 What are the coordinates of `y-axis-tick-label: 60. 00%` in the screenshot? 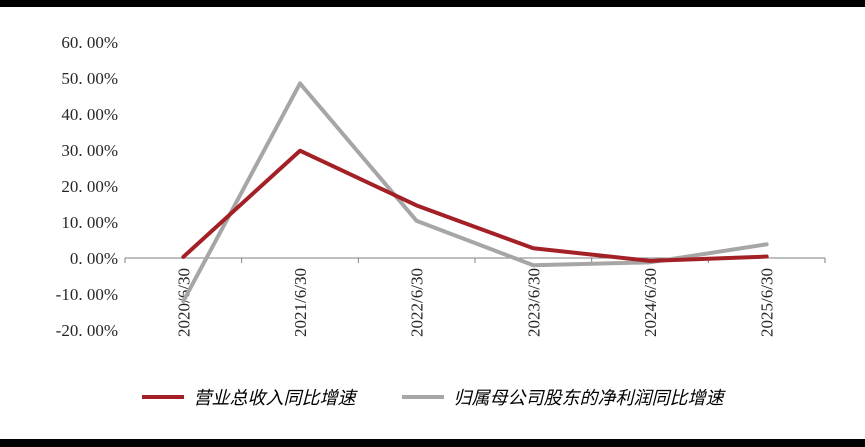 It's located at (89, 42).